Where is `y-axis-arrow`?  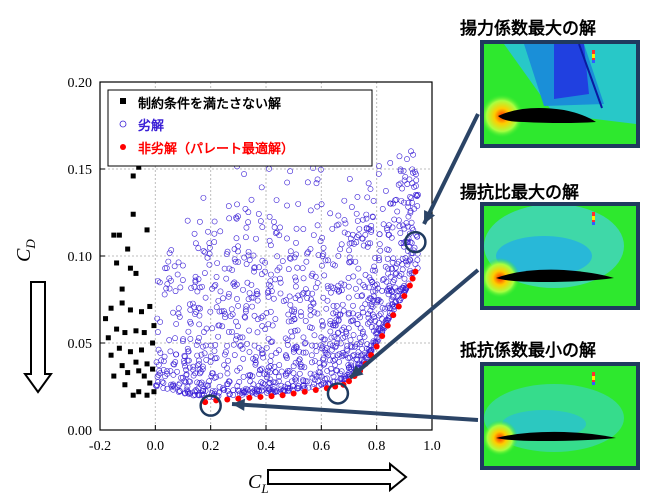
y-axis-arrow is located at coordinates (38, 337).